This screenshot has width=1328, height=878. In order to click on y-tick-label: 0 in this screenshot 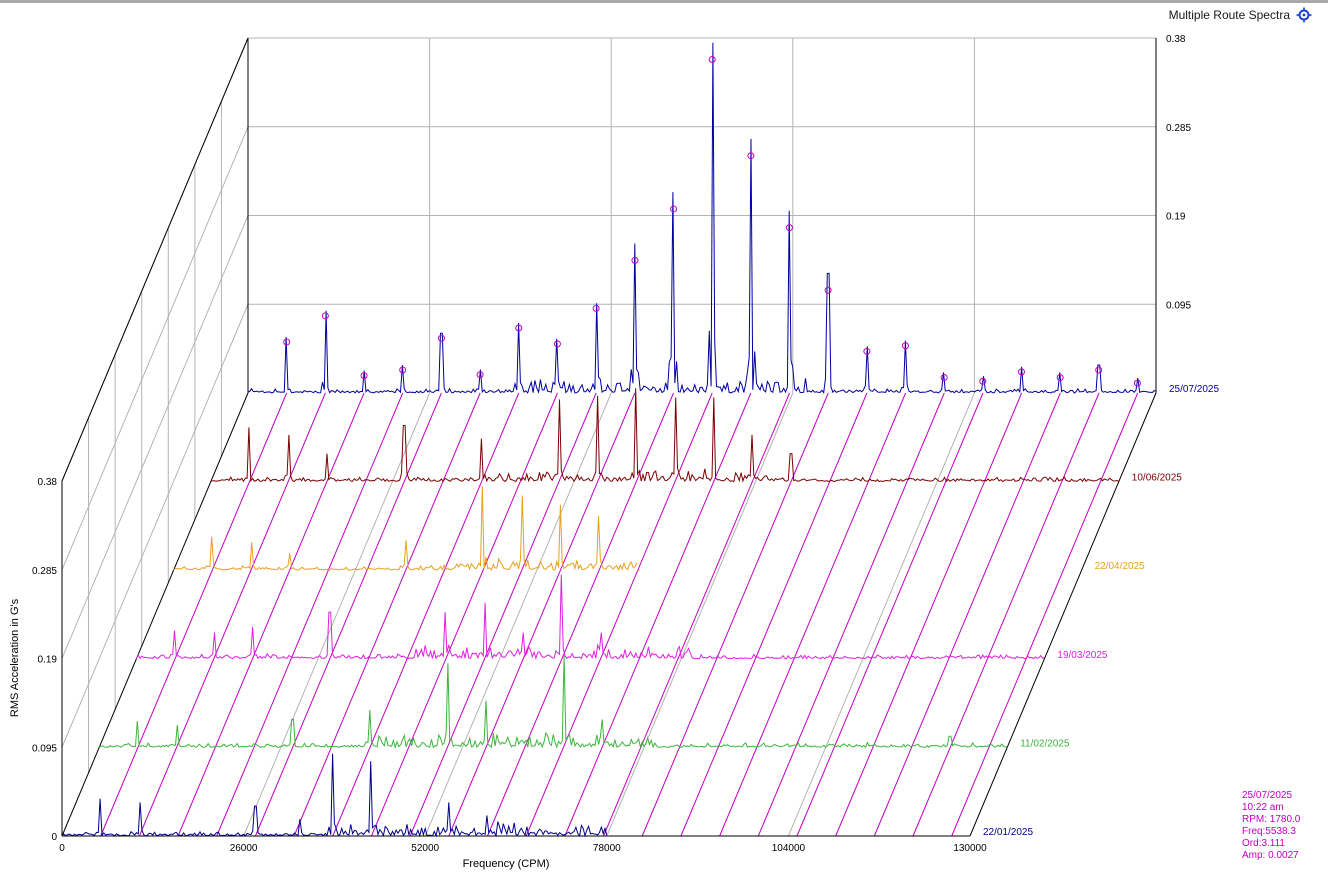, I will do `click(54, 837)`.